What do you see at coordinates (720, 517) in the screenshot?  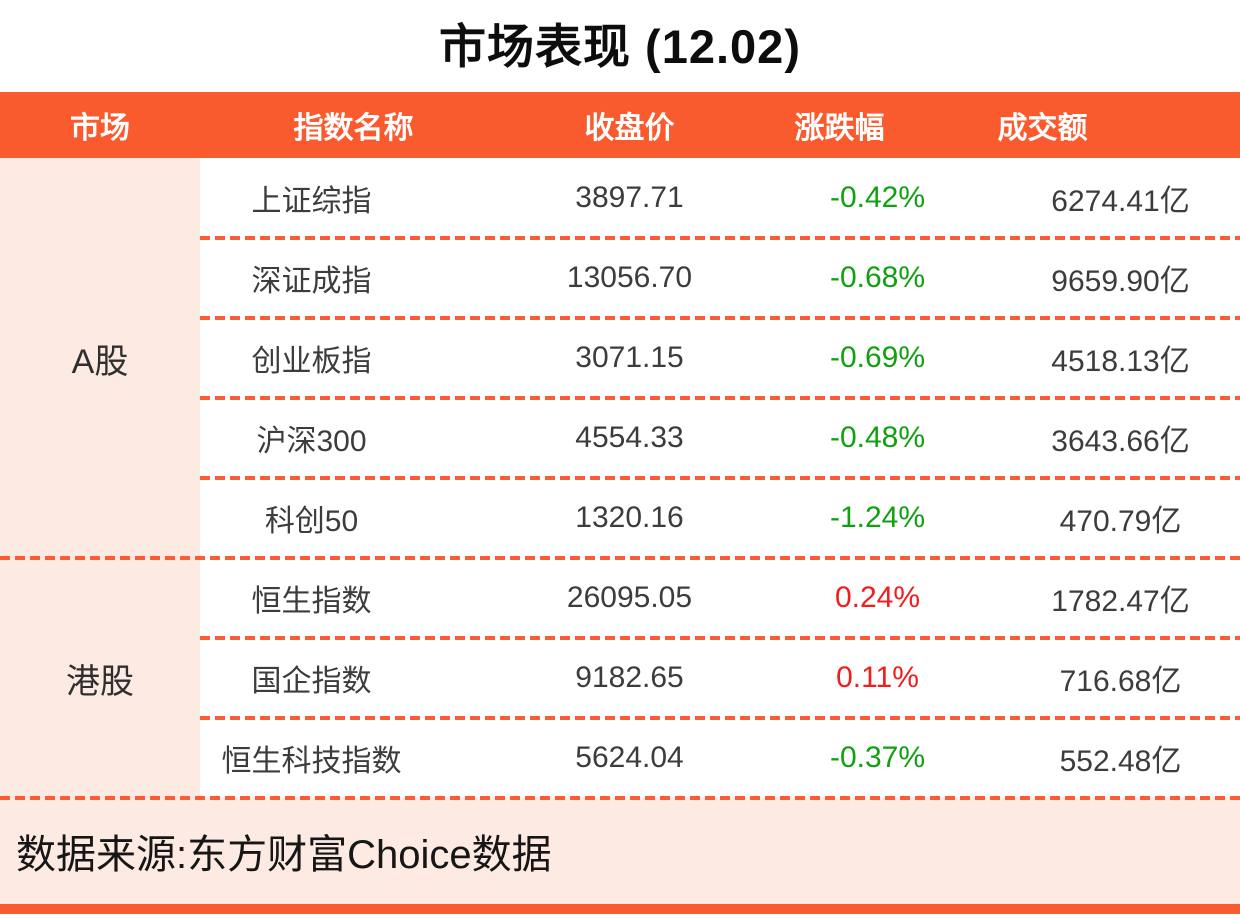 I see `table-row: 科创50 1320.16 -1.24% 470.79亿` at bounding box center [720, 517].